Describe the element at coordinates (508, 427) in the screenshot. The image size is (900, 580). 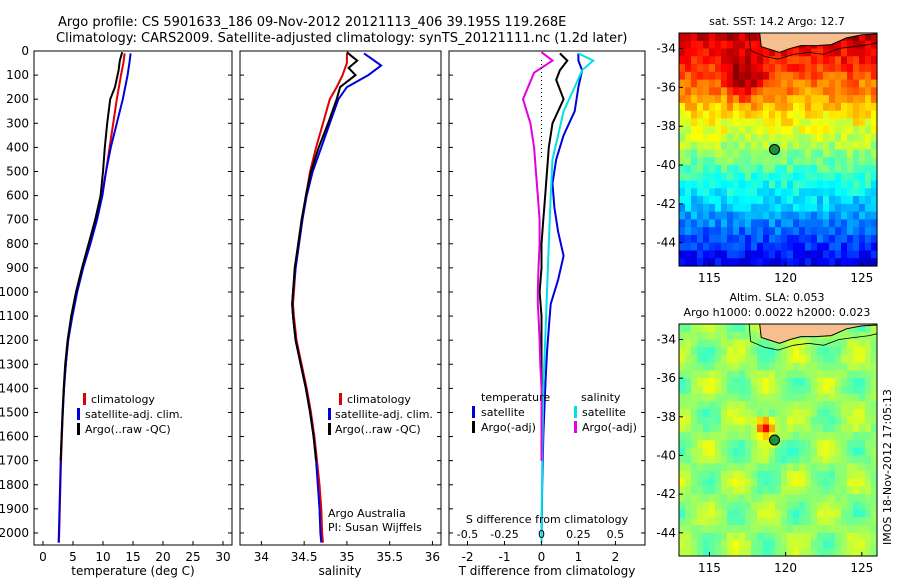
I see `legend-label-temp-argo: Argo(-adj)` at that location.